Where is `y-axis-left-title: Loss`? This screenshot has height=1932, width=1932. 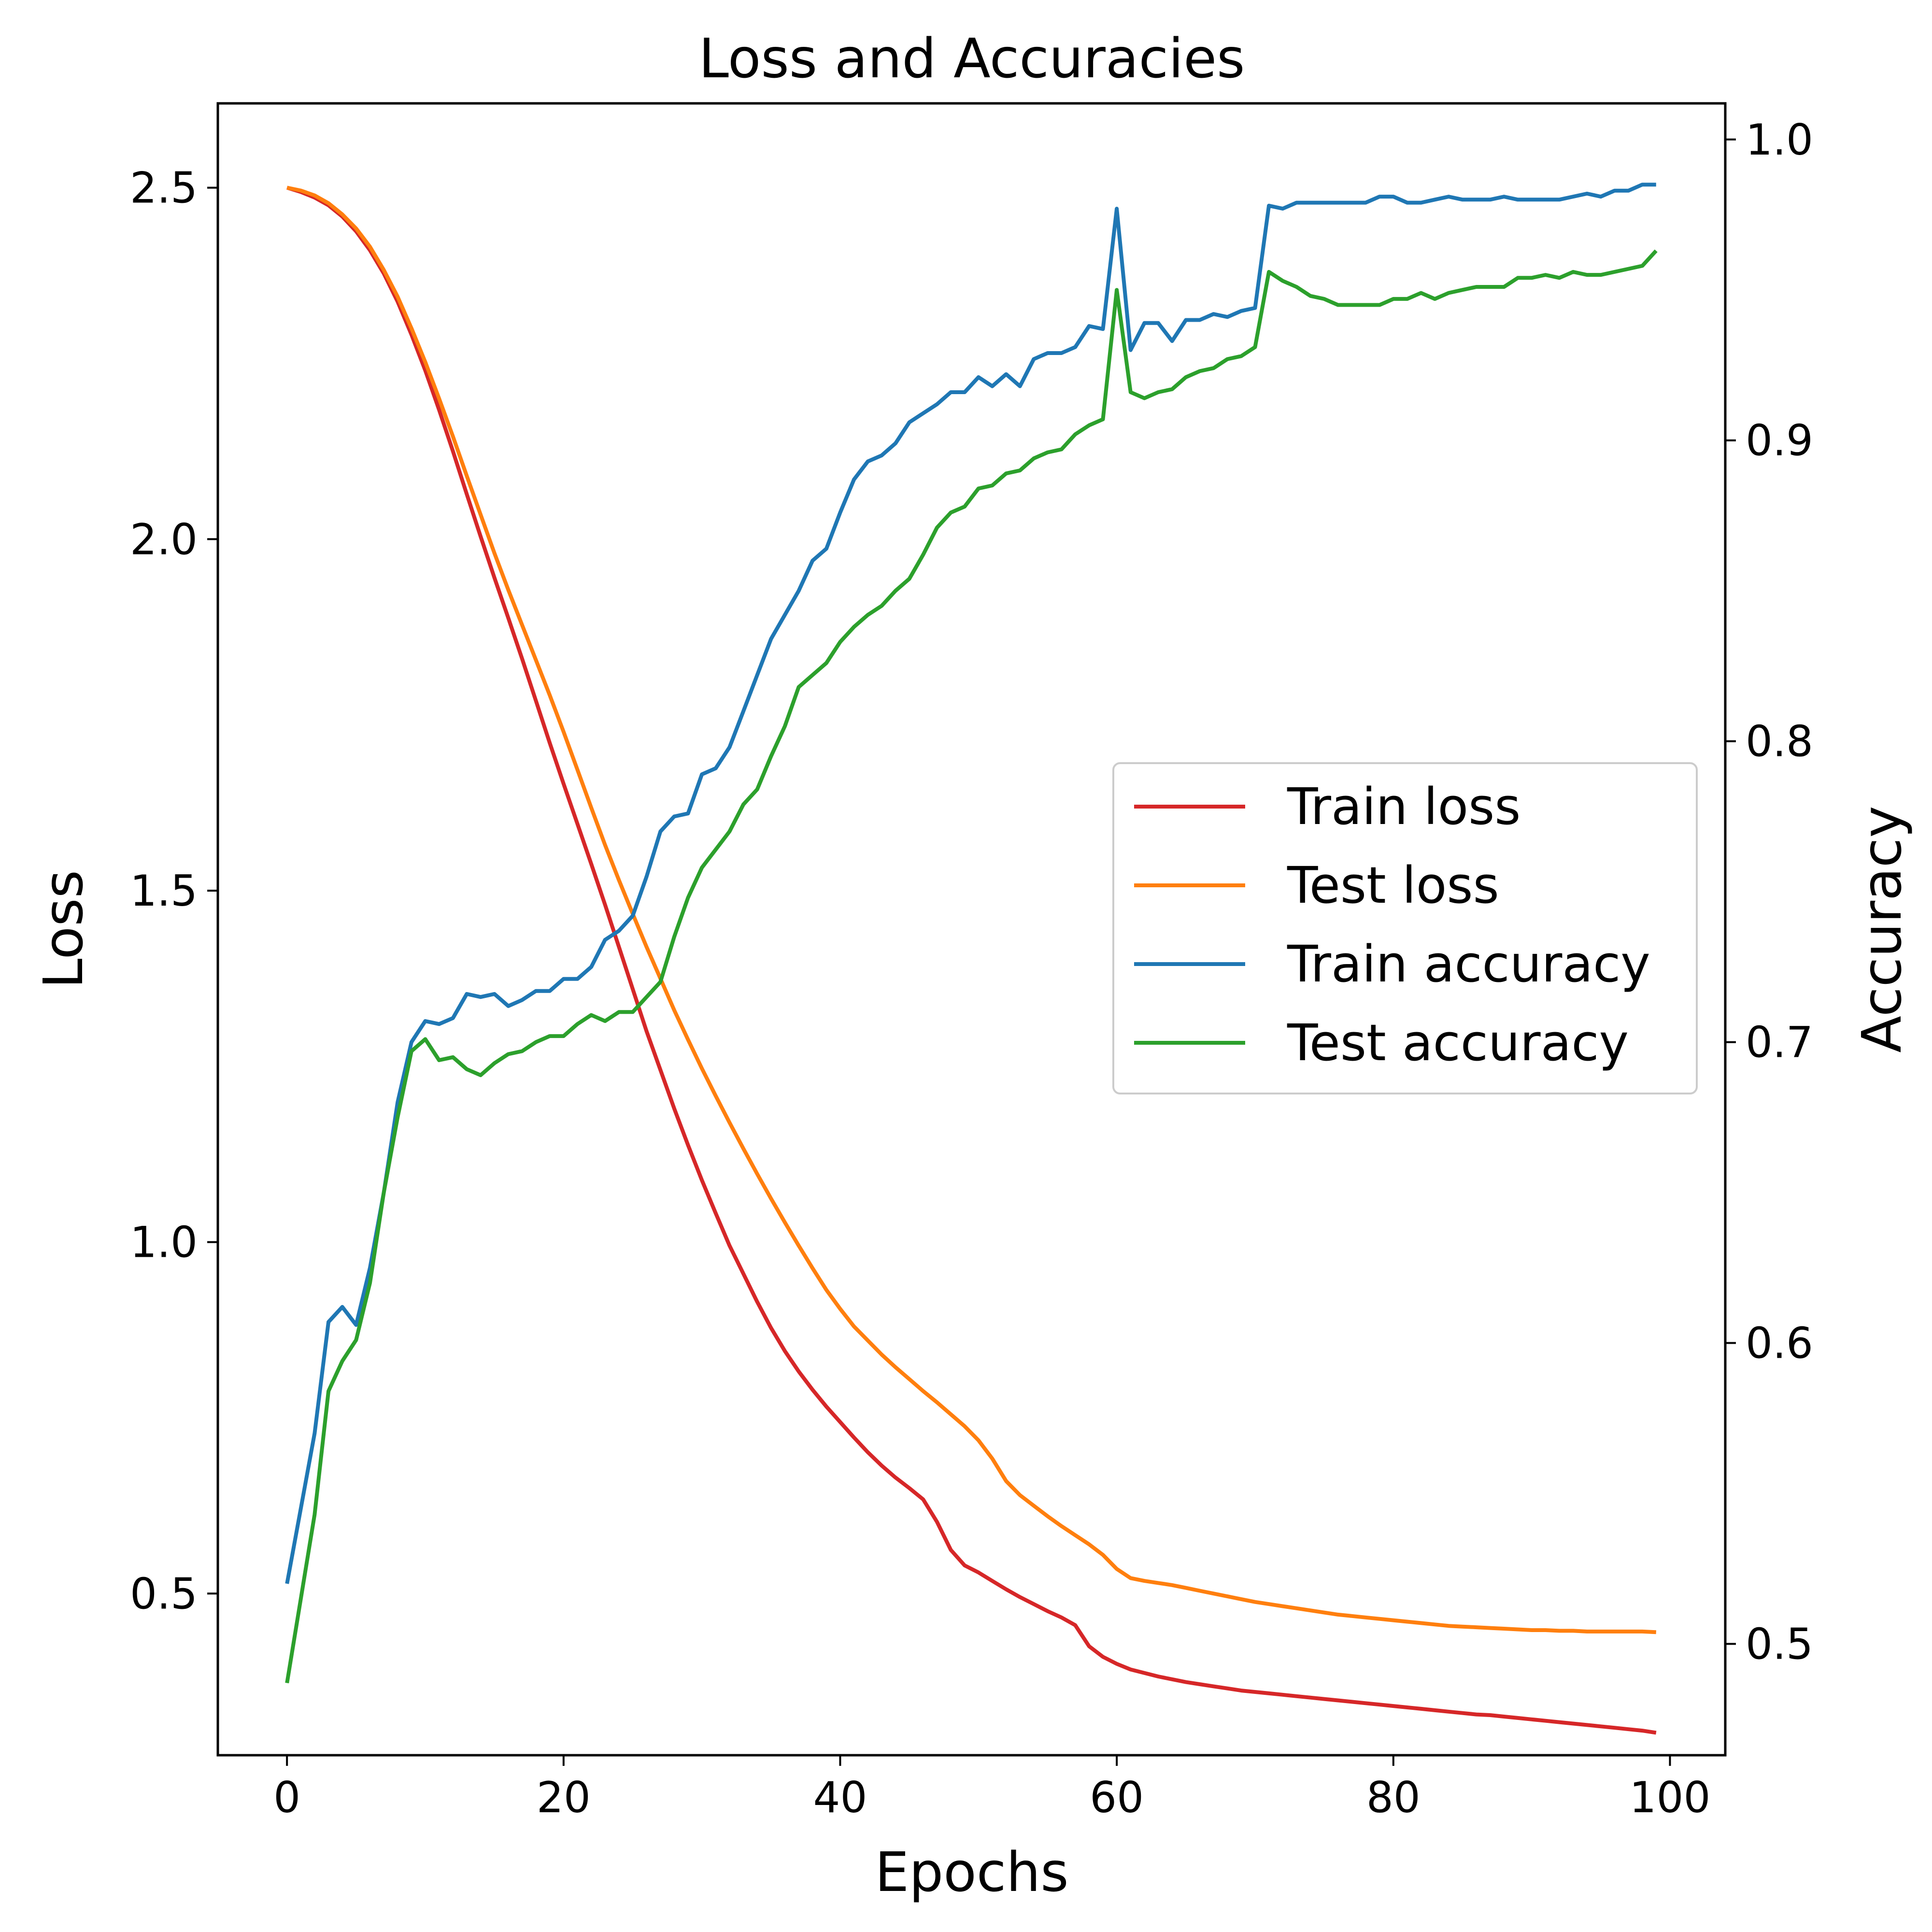 y-axis-left-title: Loss is located at coordinates (63, 929).